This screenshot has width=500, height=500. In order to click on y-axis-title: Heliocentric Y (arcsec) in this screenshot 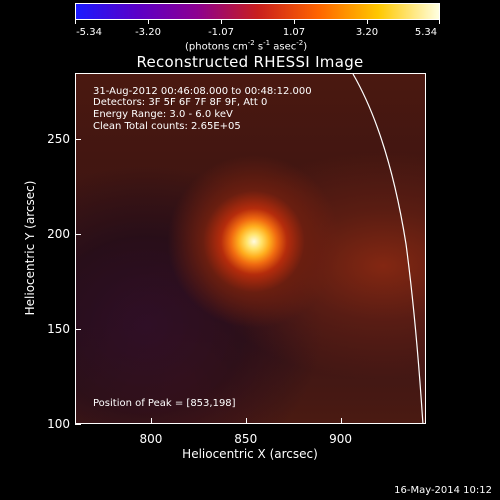, I will do `click(30, 248)`.